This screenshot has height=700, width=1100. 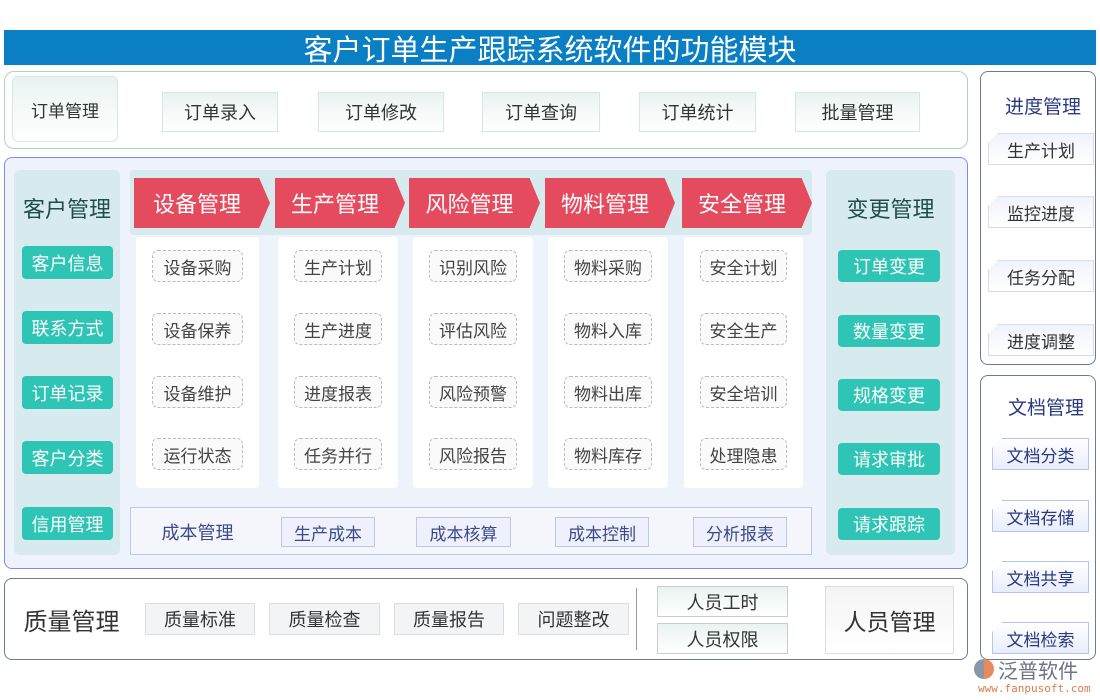 I want to click on production-plan-item: 生产计划, so click(x=1041, y=149).